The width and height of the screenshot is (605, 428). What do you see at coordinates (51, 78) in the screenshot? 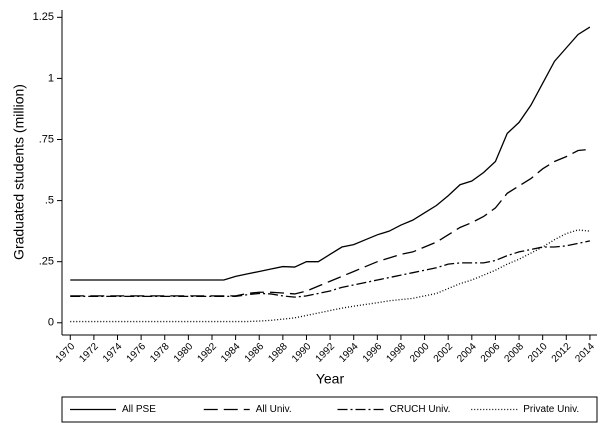
I see `y-tick-label: 1` at bounding box center [51, 78].